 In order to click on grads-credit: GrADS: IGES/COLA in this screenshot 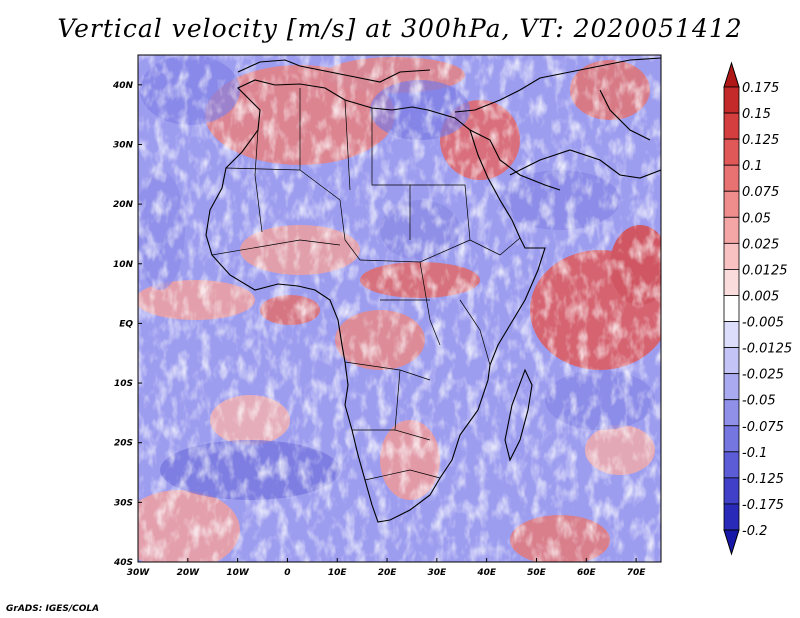, I will do `click(53, 609)`.